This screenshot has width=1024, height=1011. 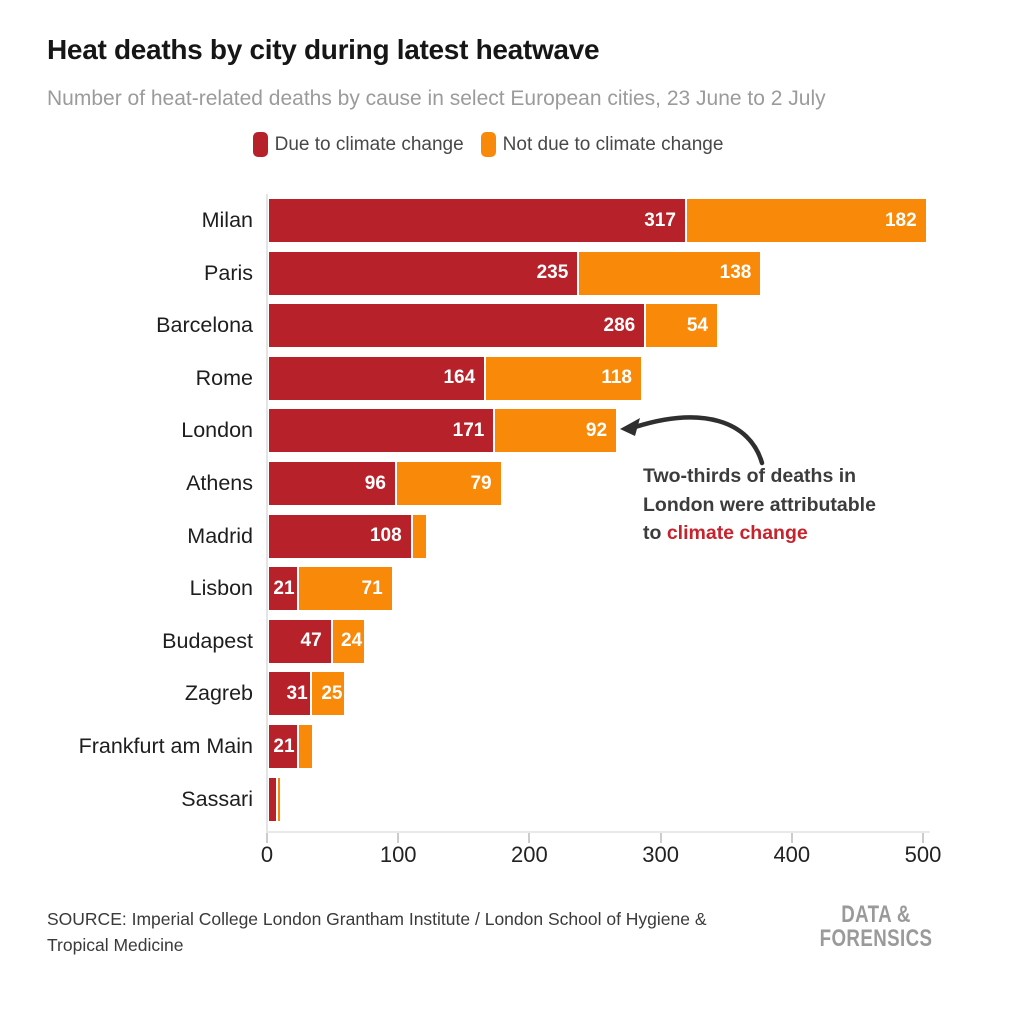 I want to click on bar-track: 31 25, so click(x=307, y=694).